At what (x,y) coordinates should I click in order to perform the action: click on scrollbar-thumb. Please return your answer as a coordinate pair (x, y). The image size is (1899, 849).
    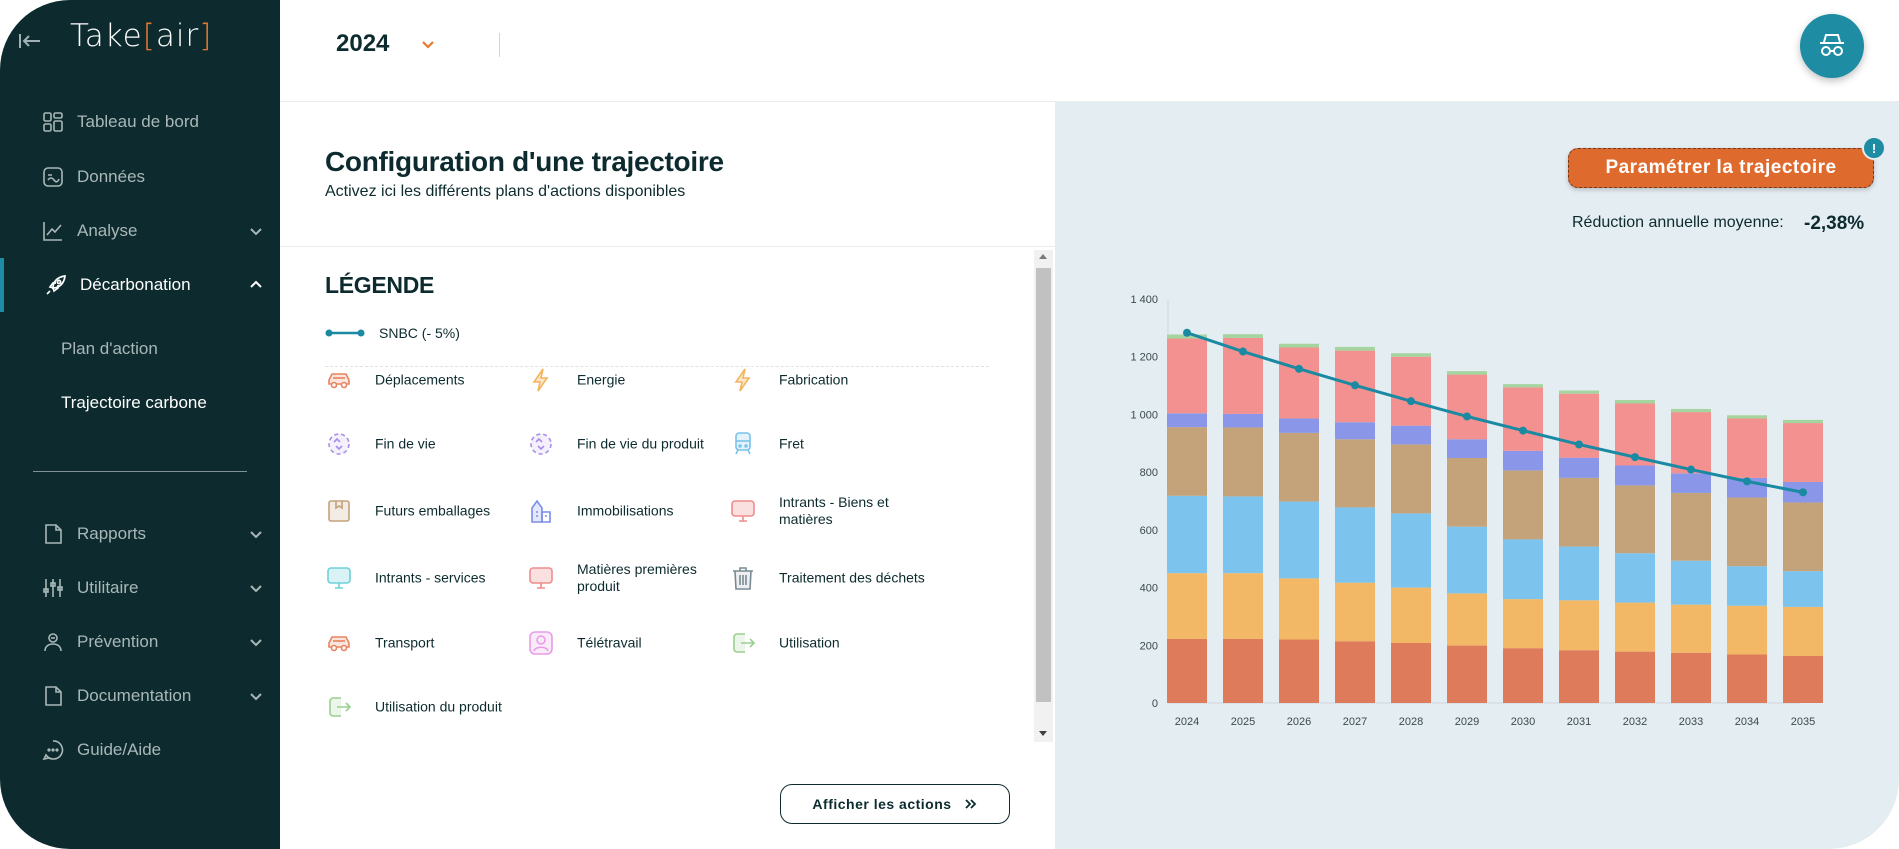
    Looking at the image, I should click on (1043, 485).